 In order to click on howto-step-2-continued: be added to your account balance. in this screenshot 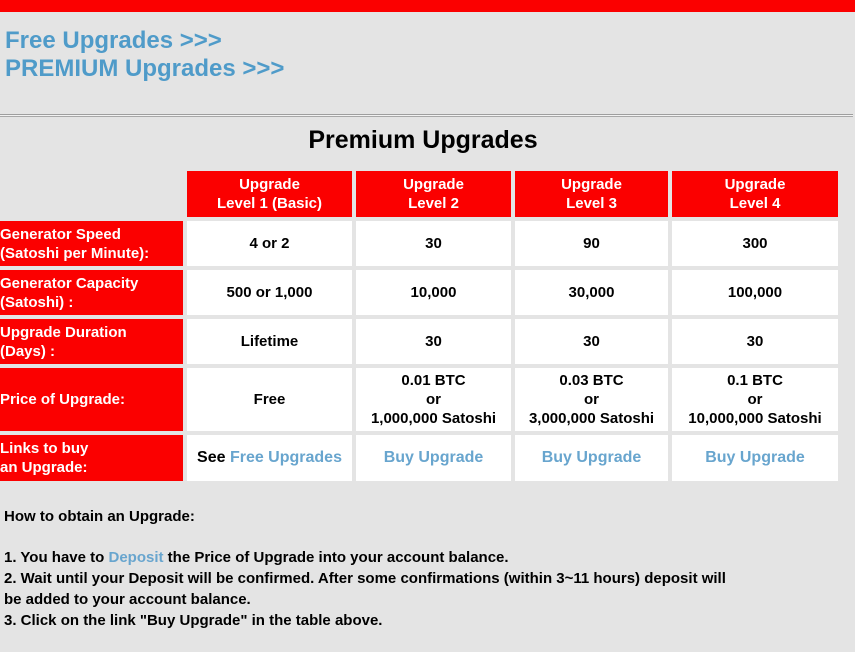, I will do `click(127, 599)`.